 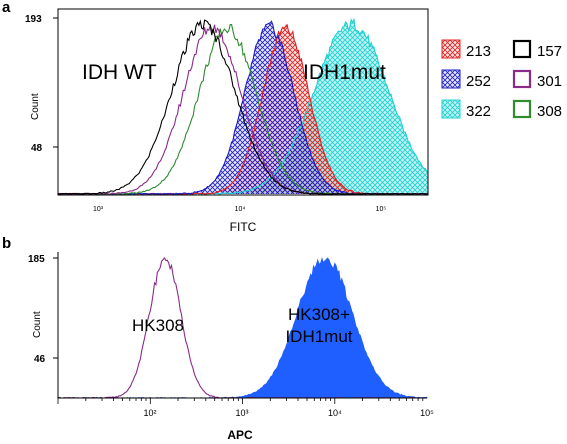 What do you see at coordinates (98, 209) in the screenshot?
I see `panel-a-xtick-1e3: 10³` at bounding box center [98, 209].